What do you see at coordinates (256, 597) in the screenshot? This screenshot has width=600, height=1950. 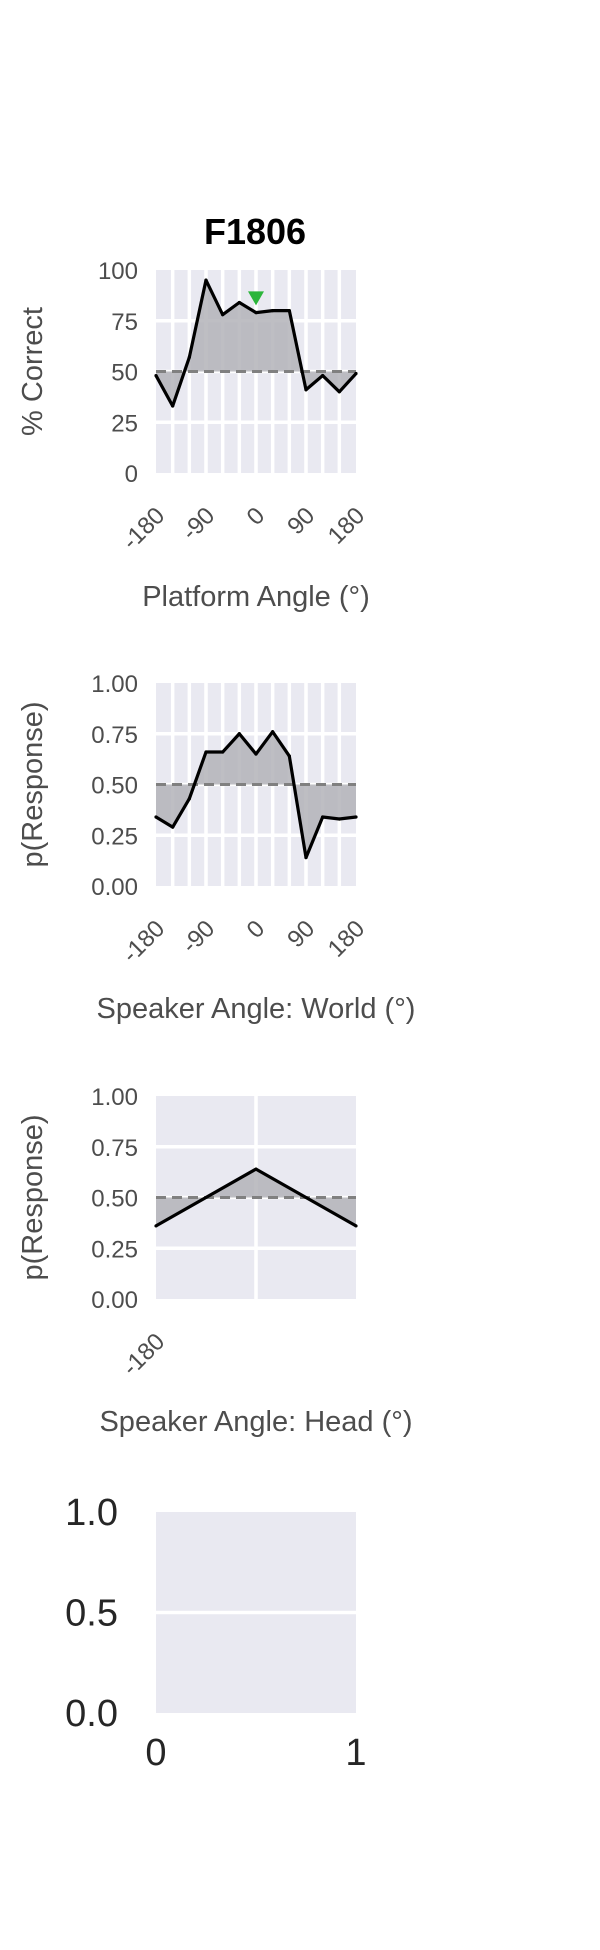 I see `x-axis-label: Platform Angle (°)` at bounding box center [256, 597].